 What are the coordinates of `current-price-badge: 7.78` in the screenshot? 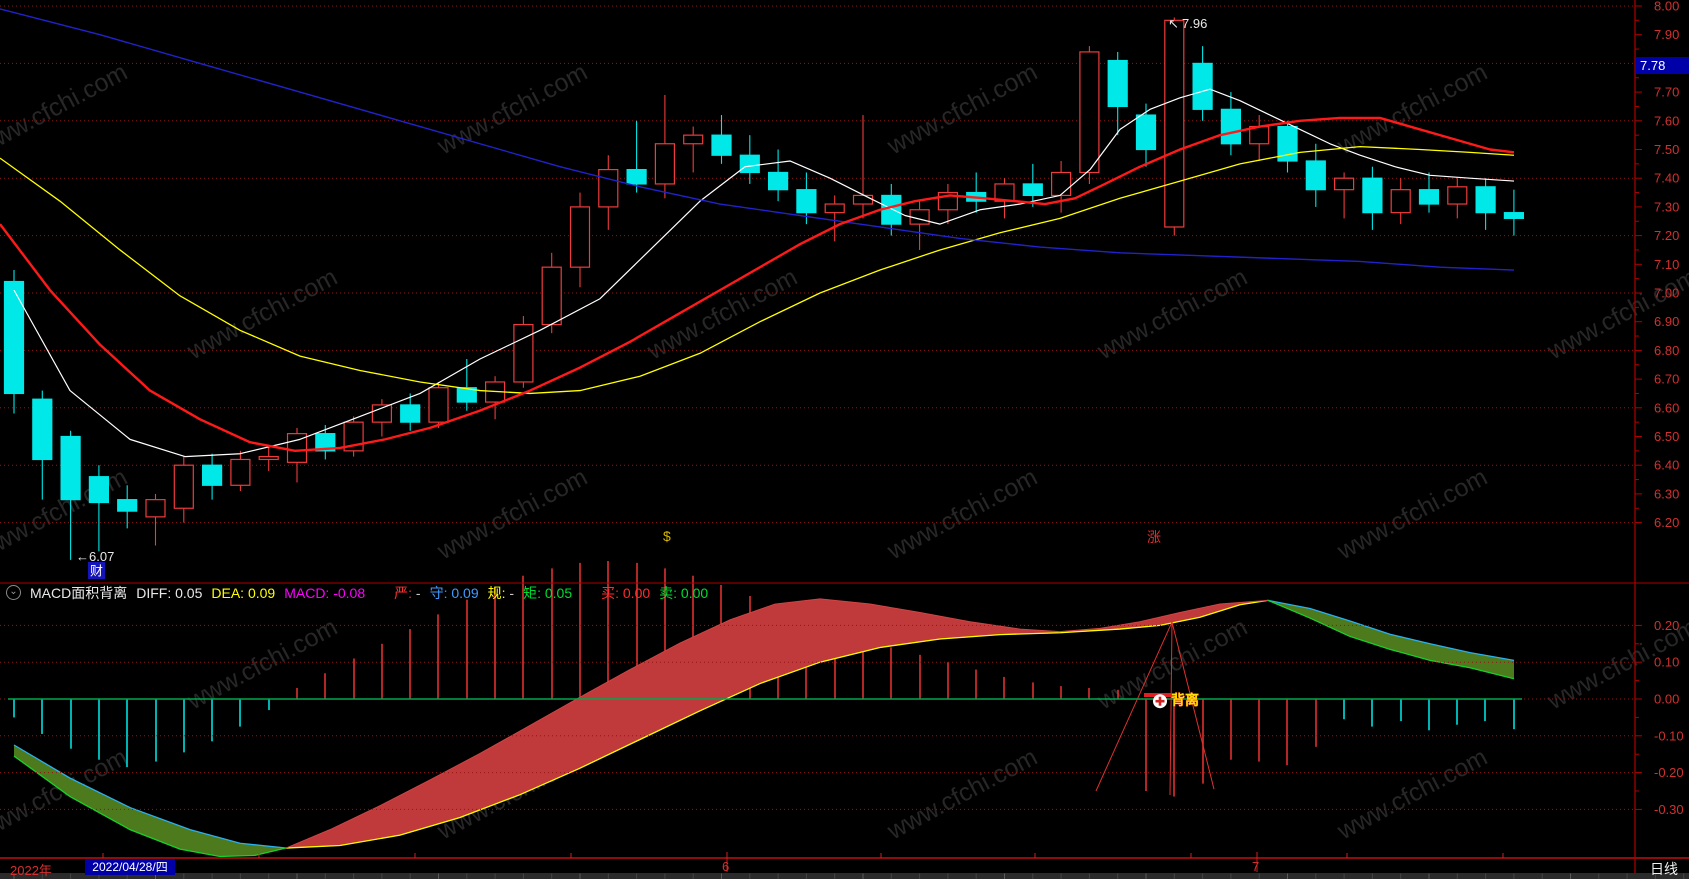 It's located at (1662, 65).